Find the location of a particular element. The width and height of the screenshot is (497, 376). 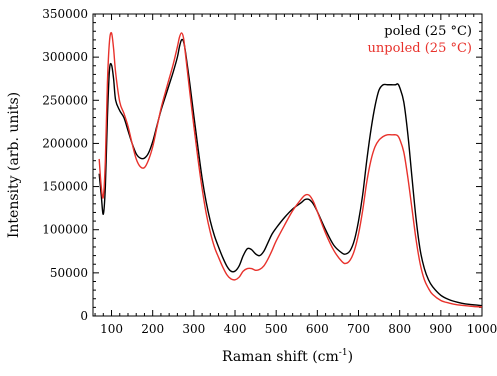

x-tick-label: 1000 is located at coordinates (482, 329).